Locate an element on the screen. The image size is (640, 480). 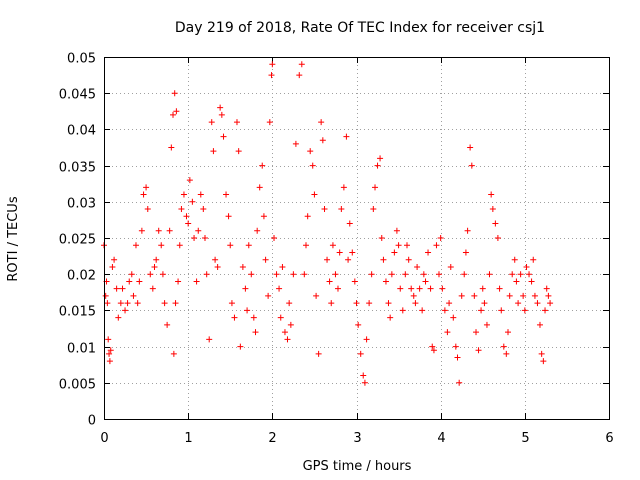
x-tick-label: 6 is located at coordinates (609, 438).